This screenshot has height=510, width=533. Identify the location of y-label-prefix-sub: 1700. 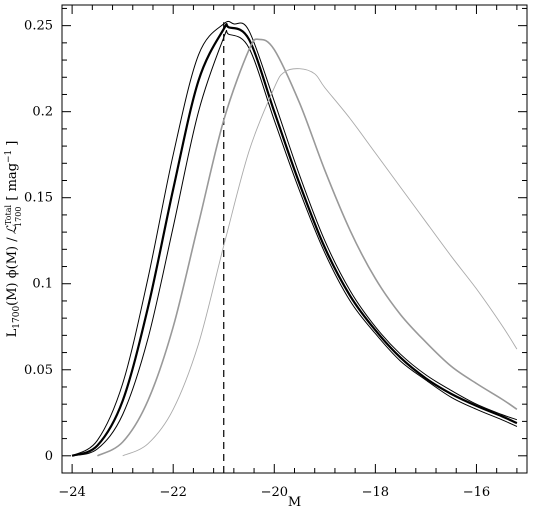
(17, 317).